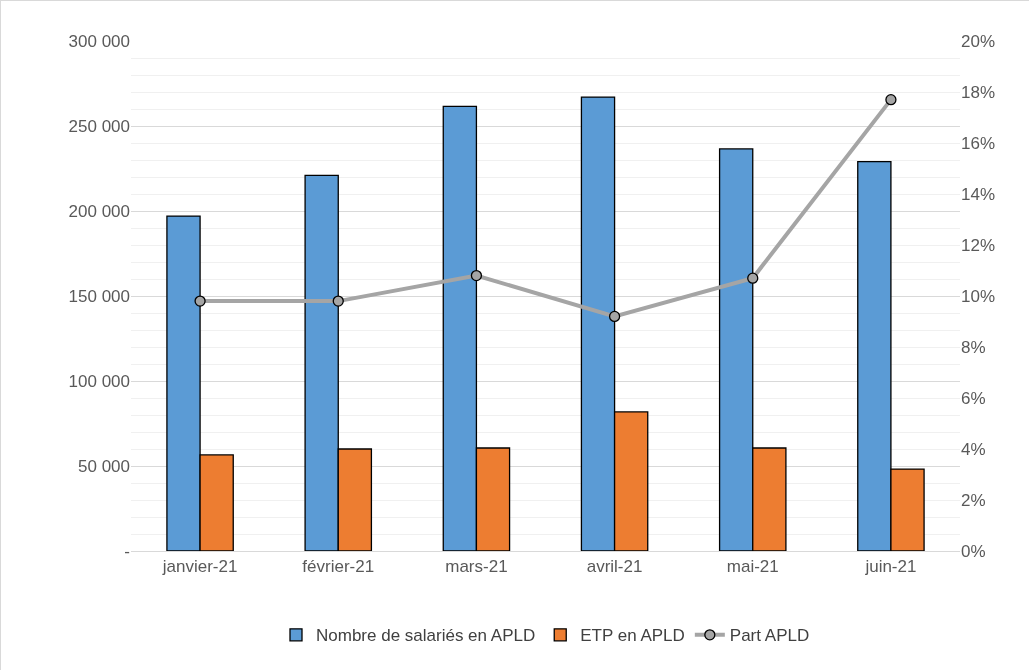 This screenshot has width=1029, height=670. Describe the element at coordinates (632, 636) in the screenshot. I see `legend-label: ETP en APLD` at that location.